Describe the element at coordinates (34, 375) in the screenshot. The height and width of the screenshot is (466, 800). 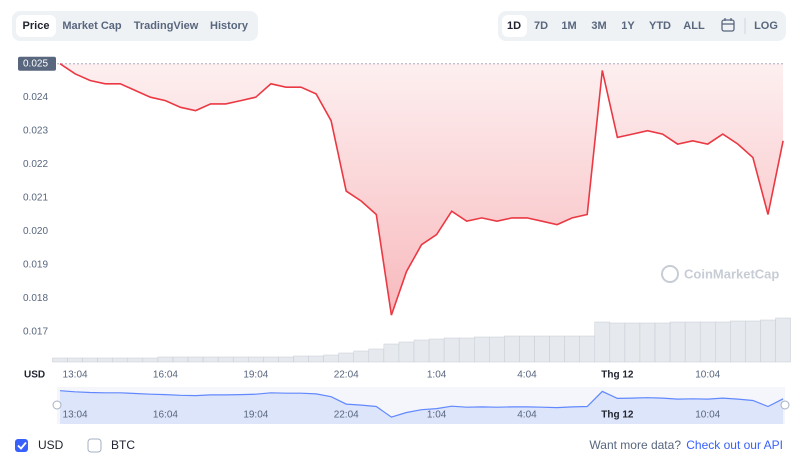
I see `currency-label: USD` at that location.